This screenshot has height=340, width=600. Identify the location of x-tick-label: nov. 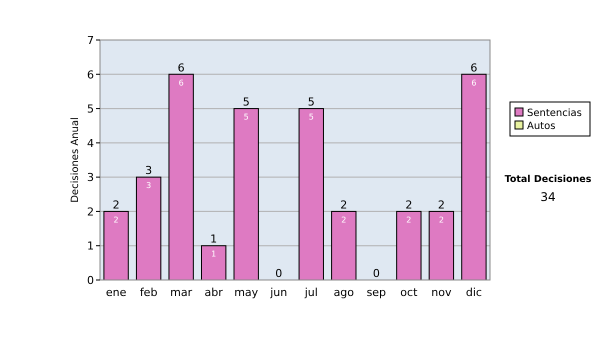
(441, 292).